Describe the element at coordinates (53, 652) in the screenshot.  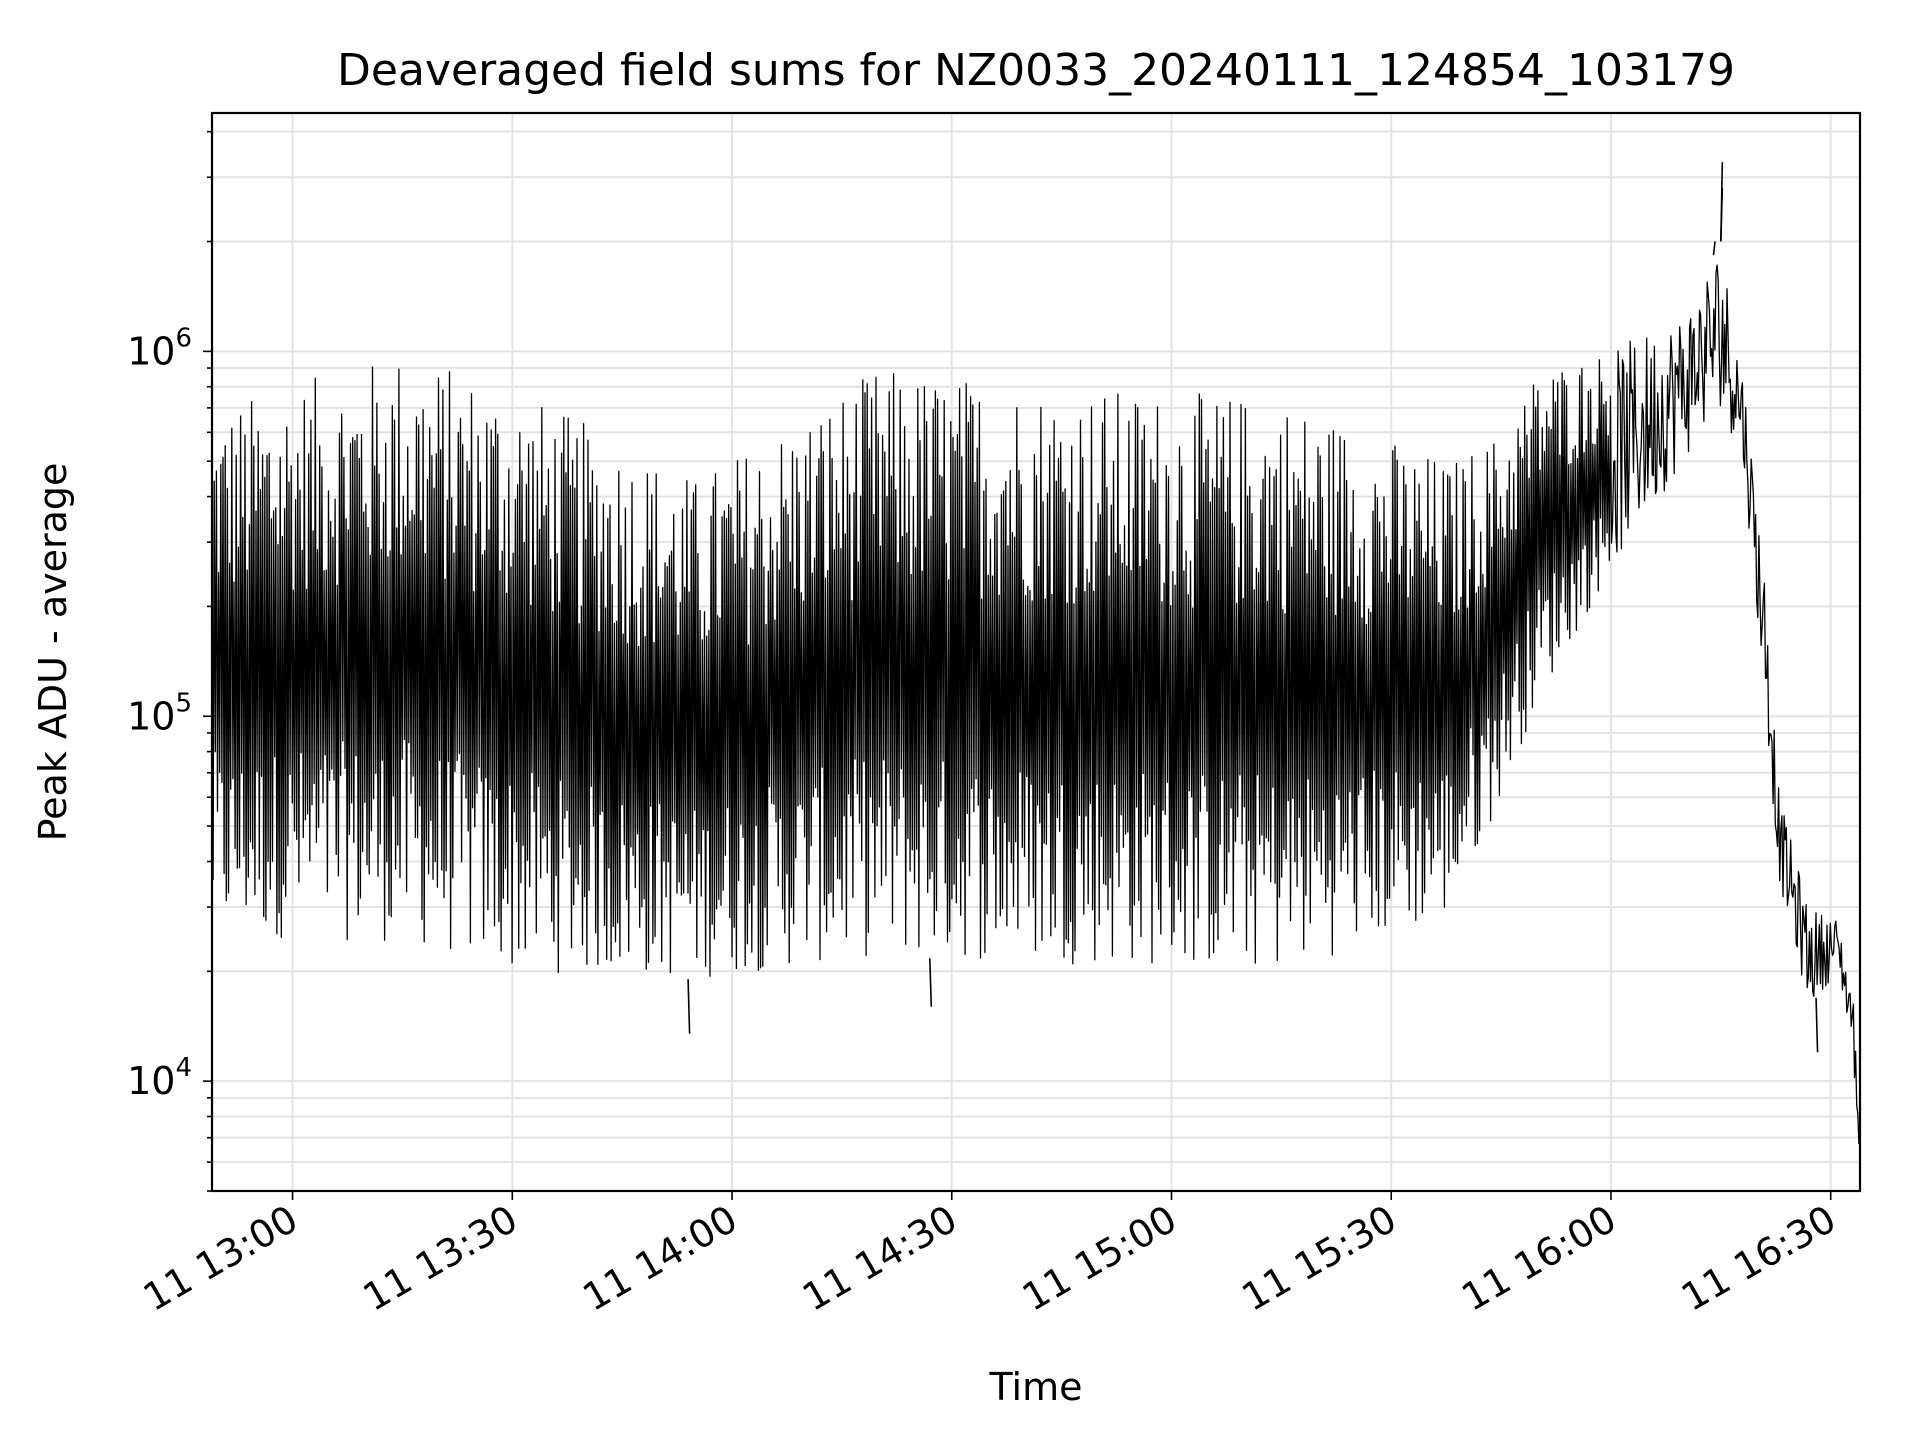
I see `y-axis-label: Peak ADU - average` at that location.